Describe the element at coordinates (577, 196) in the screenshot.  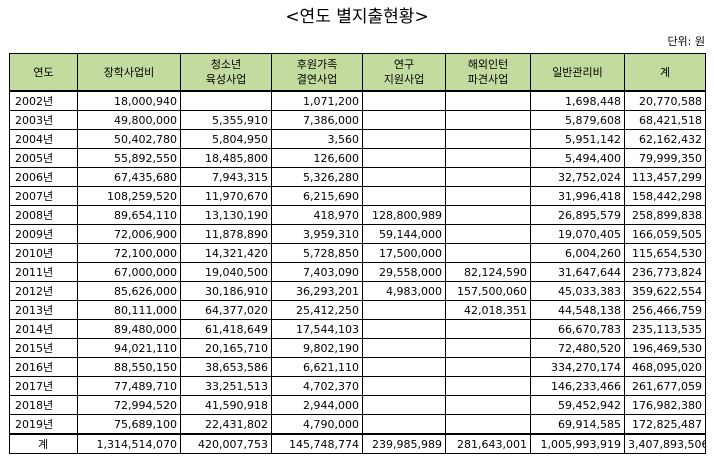
I see `cell-admin: 31,996,418` at that location.